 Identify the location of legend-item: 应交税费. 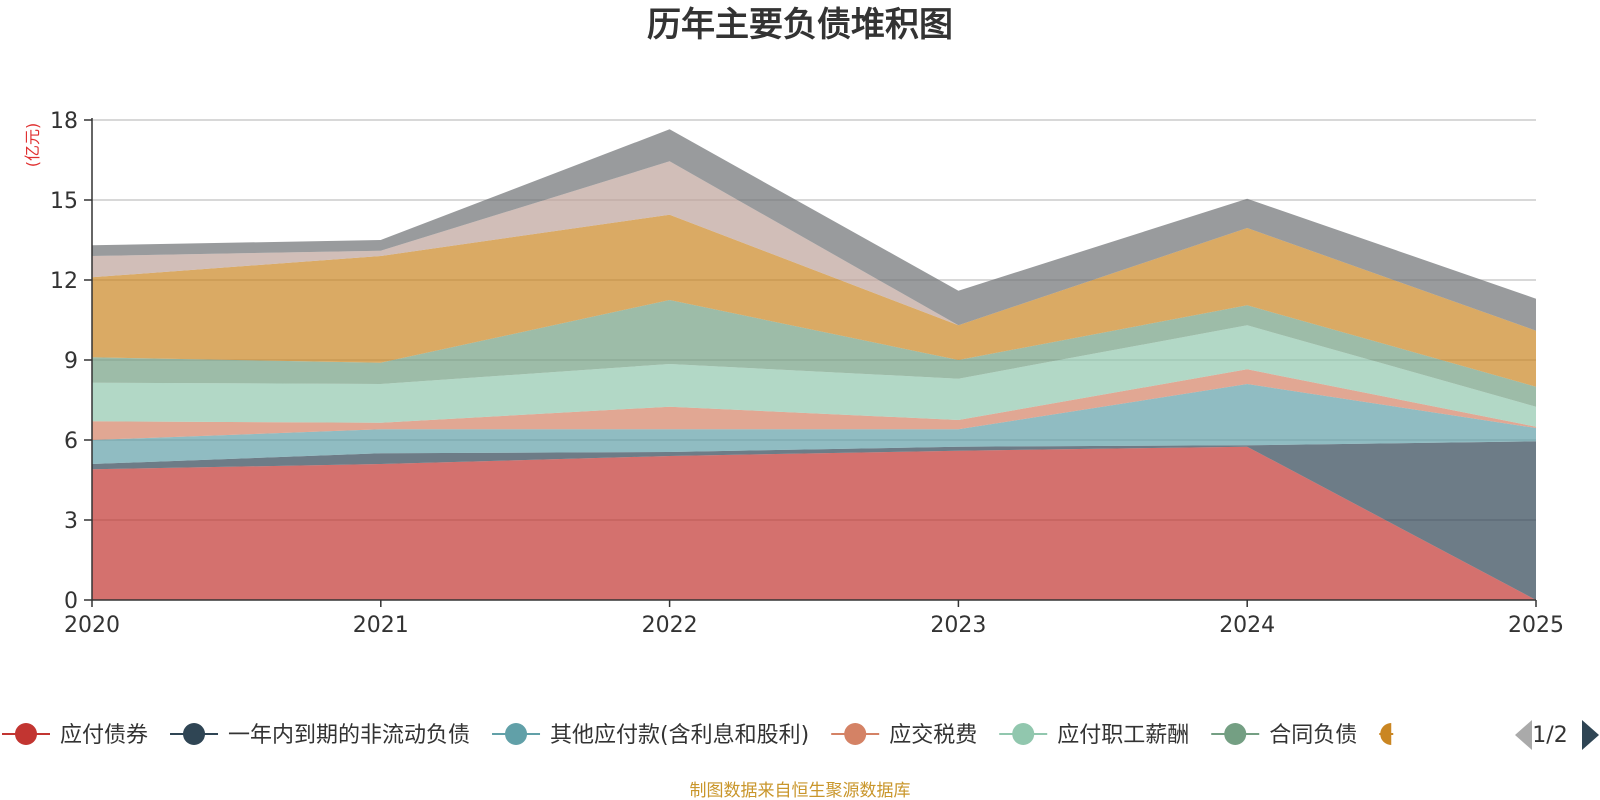
(904, 735).